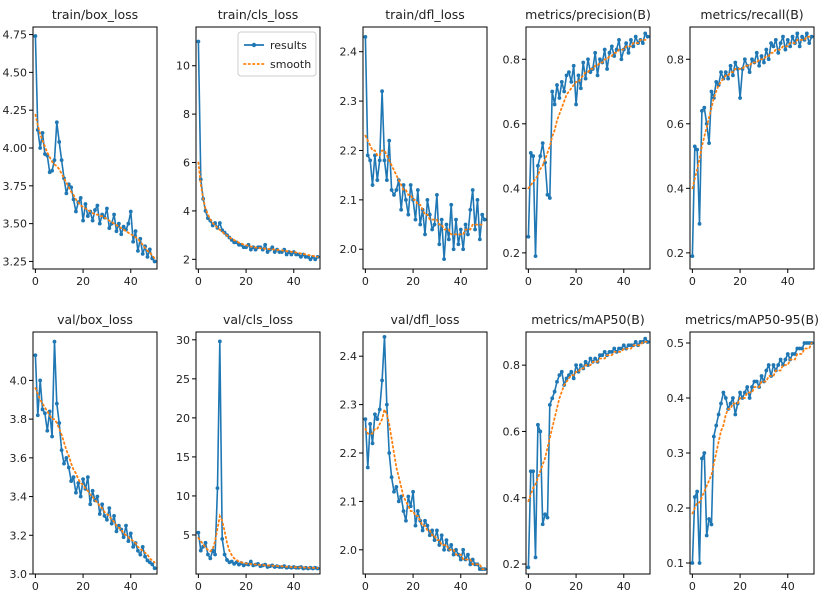 The image size is (822, 603). What do you see at coordinates (183, 340) in the screenshot?
I see `y-tick-label: 30` at bounding box center [183, 340].